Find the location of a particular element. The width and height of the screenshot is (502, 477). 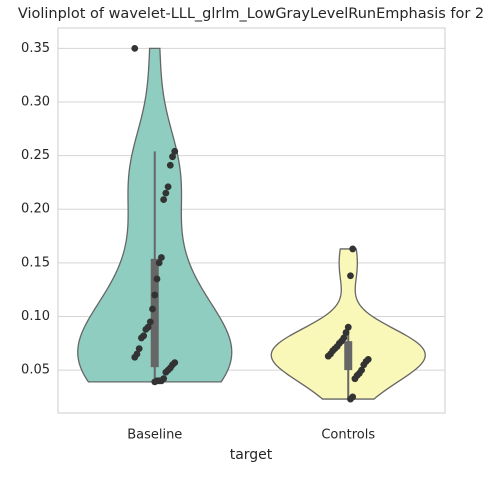

y-tick-label: 0.05 is located at coordinates (35, 370).